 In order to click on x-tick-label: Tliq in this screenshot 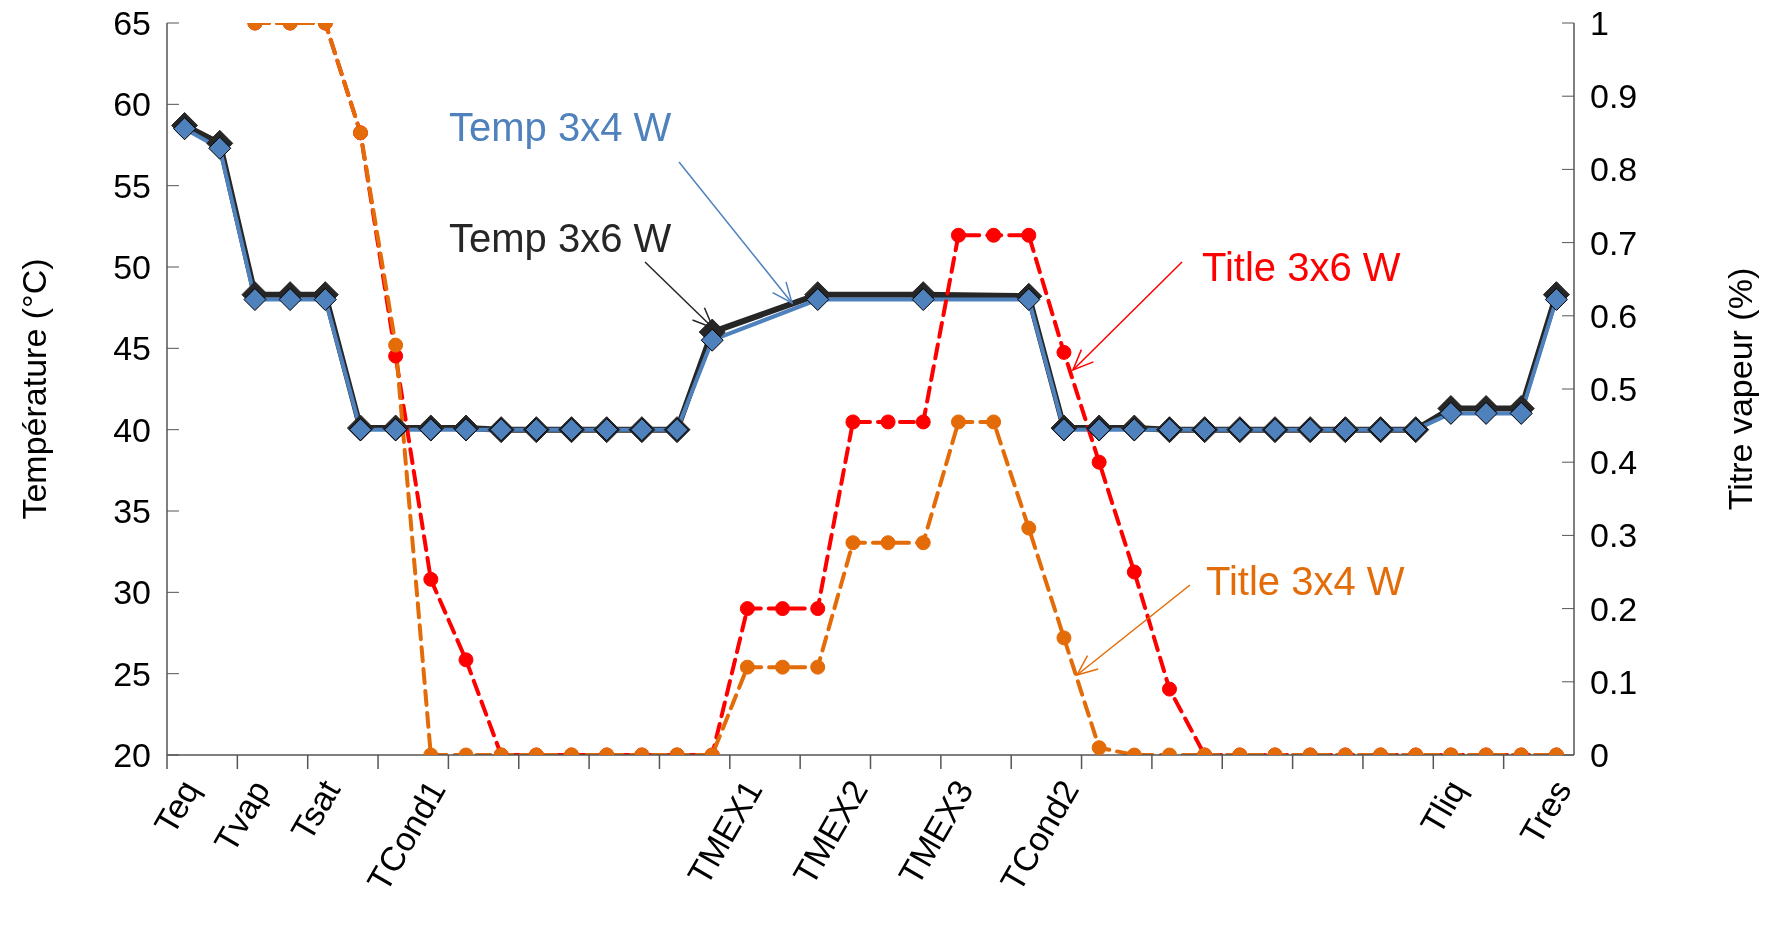, I will do `click(1442, 806)`.